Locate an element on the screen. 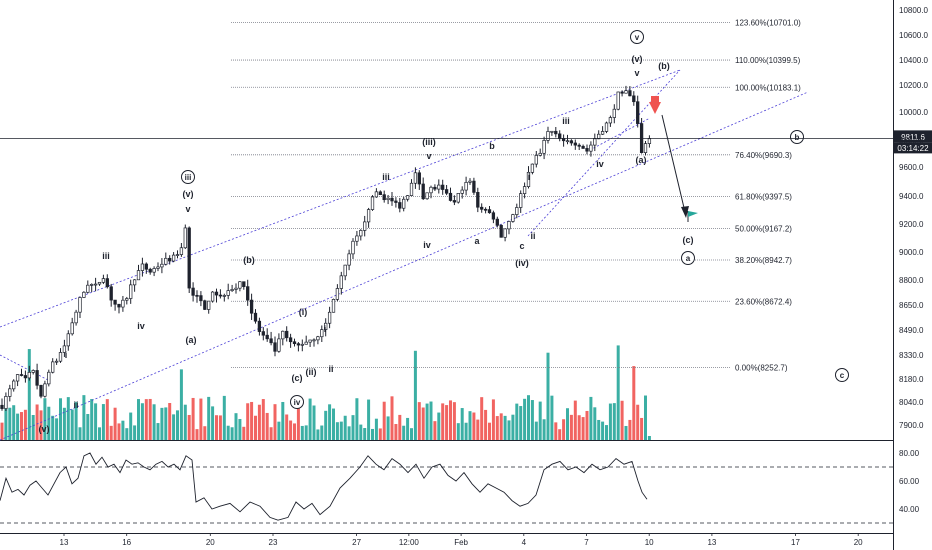 The image size is (932, 550). rsi-tick-label: 60.00 is located at coordinates (909, 481).